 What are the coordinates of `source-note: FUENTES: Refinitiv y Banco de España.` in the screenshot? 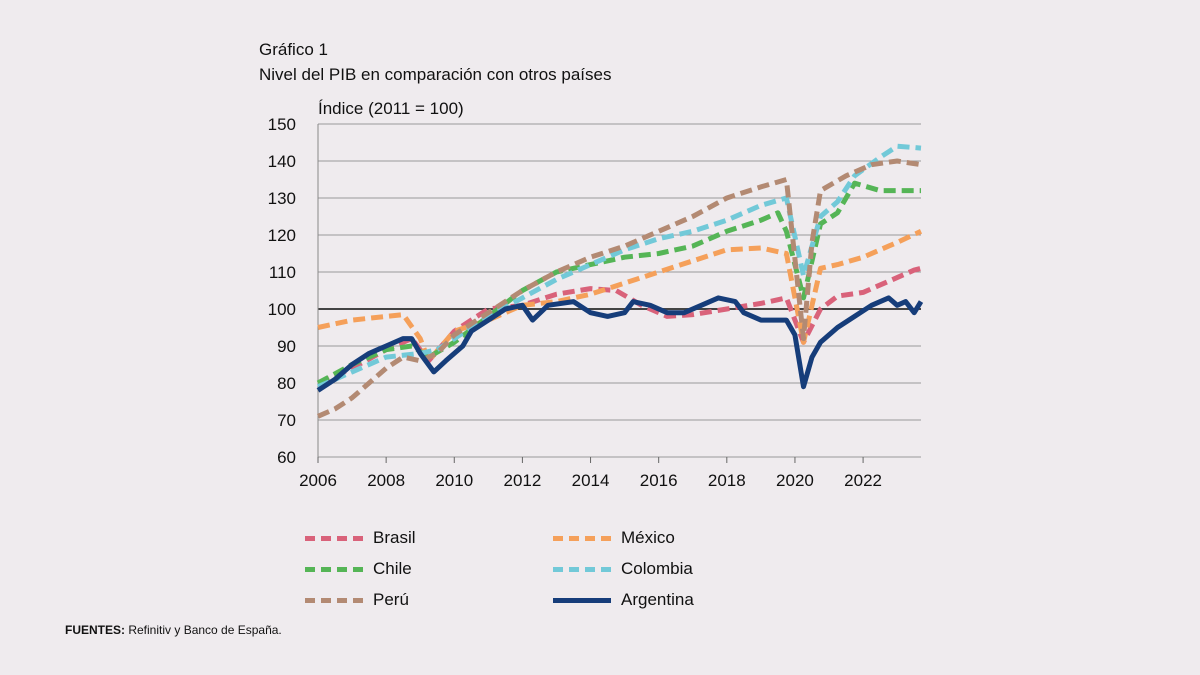 It's located at (173, 630).